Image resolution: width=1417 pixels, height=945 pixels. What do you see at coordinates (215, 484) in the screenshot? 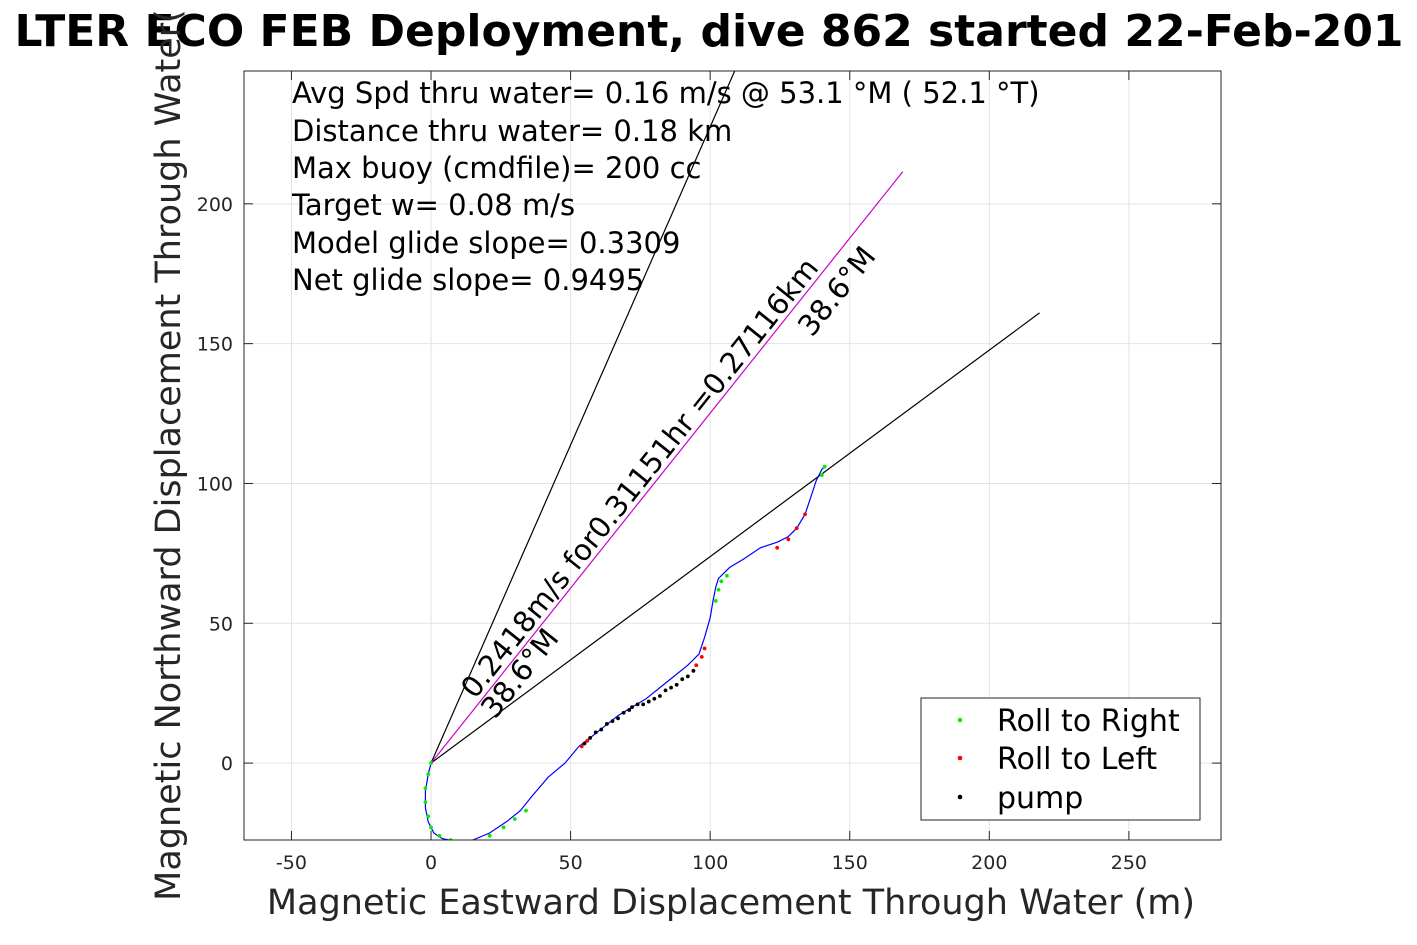
I see `y-tick-label: 100` at bounding box center [215, 484].